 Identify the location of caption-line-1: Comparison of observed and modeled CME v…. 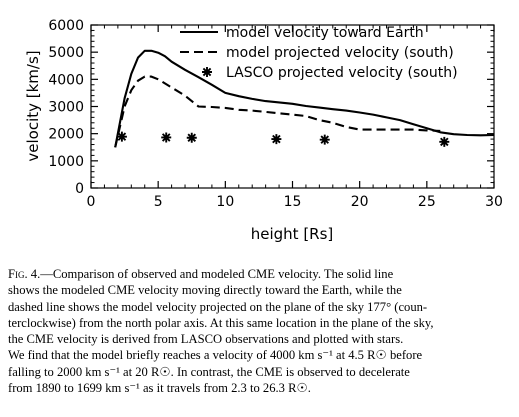
(223, 274).